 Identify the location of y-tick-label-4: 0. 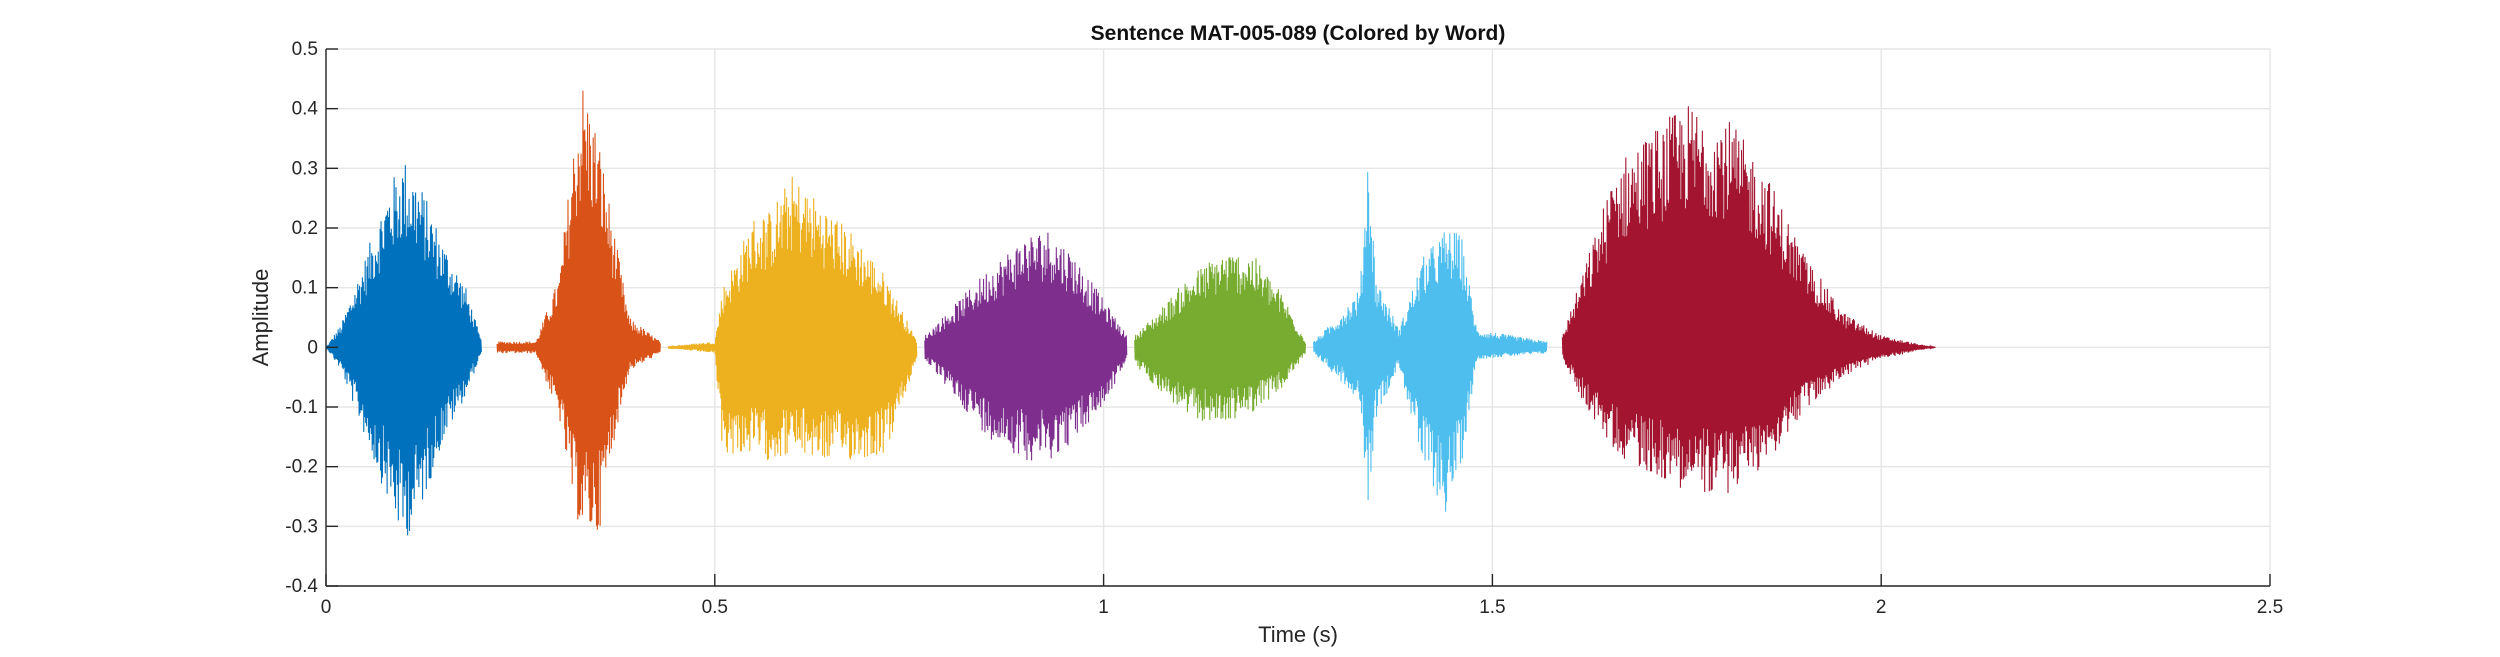
(312, 347).